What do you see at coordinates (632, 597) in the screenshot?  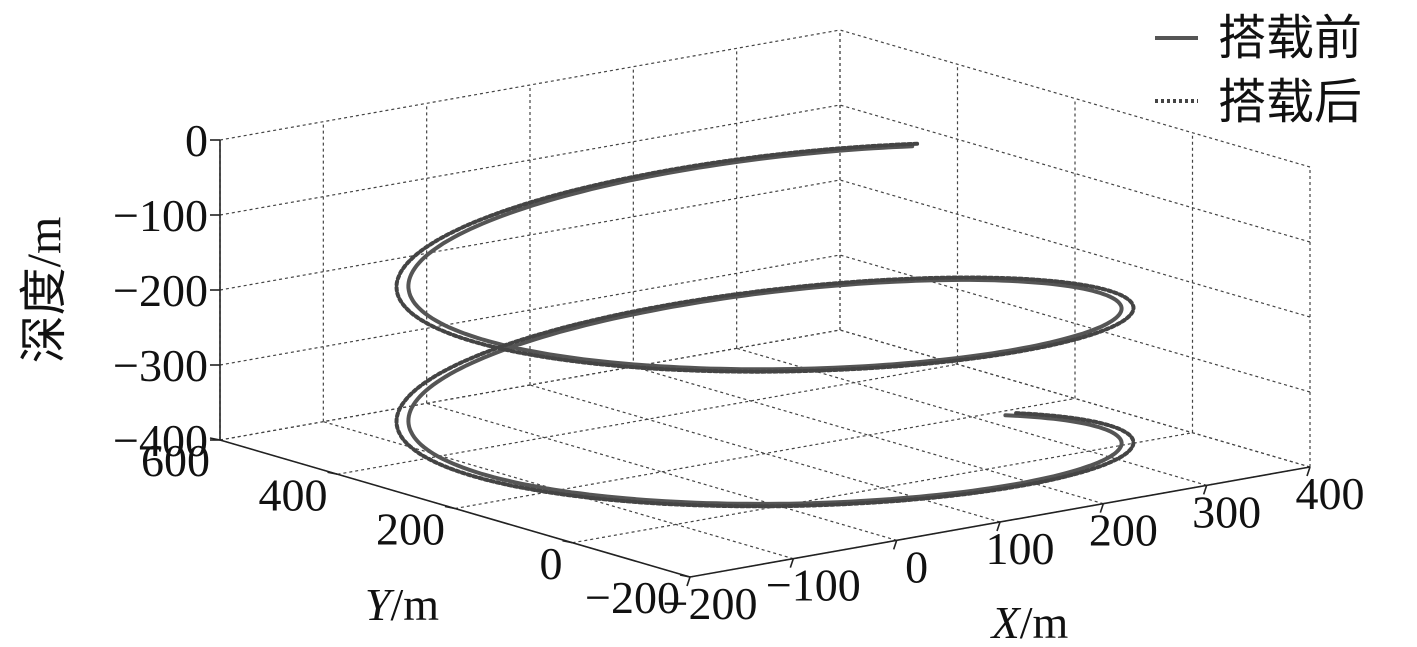 I see `y-tick-label: −200` at bounding box center [632, 597].